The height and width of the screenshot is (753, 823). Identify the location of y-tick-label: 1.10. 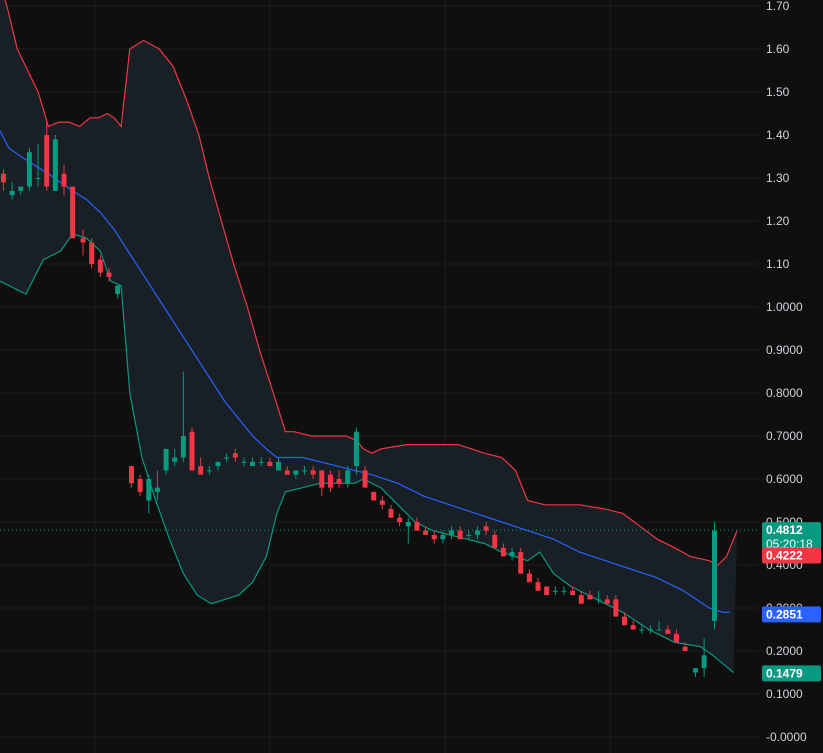
(778, 264).